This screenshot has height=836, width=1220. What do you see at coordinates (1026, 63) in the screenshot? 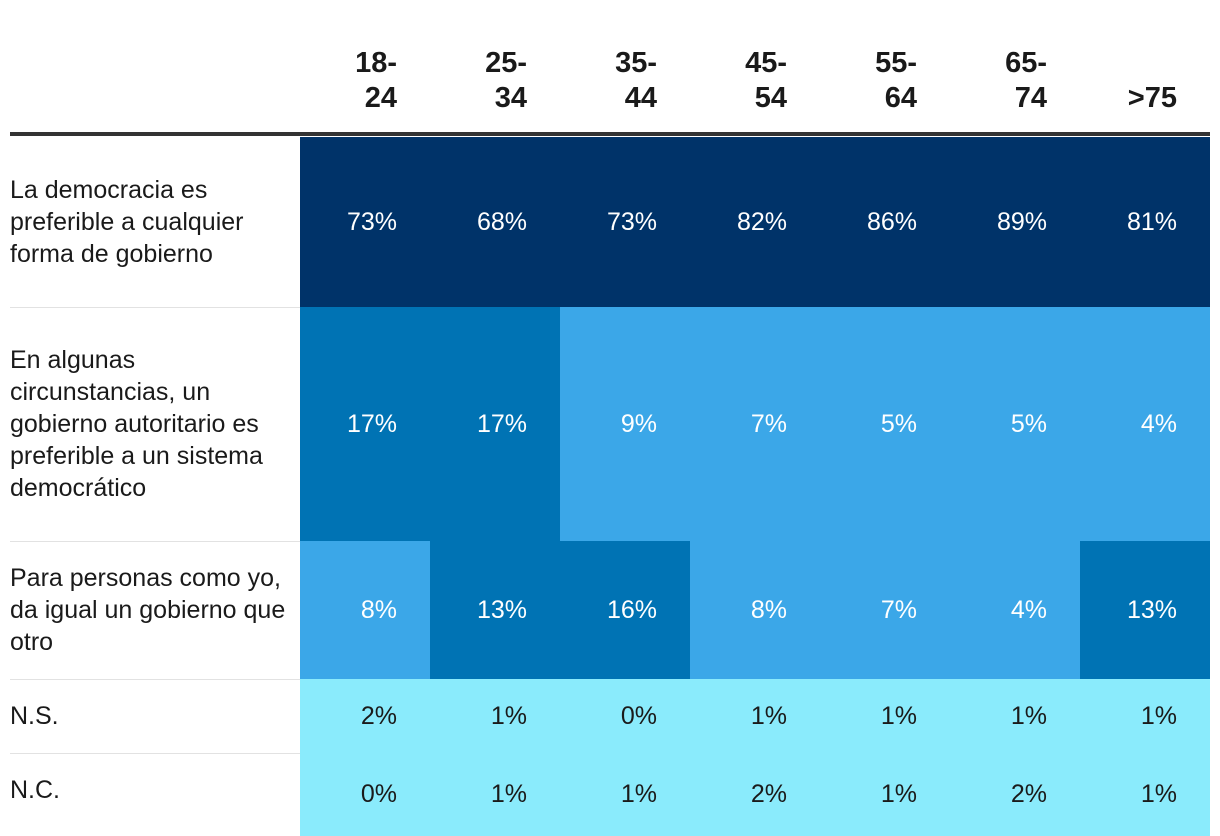
I see `column-header-line1: 65-` at bounding box center [1026, 63].